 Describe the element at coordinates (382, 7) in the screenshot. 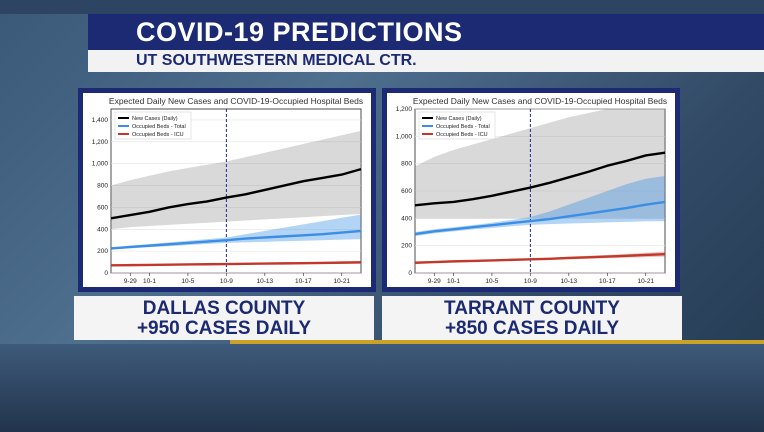

I see `background-stripe` at that location.